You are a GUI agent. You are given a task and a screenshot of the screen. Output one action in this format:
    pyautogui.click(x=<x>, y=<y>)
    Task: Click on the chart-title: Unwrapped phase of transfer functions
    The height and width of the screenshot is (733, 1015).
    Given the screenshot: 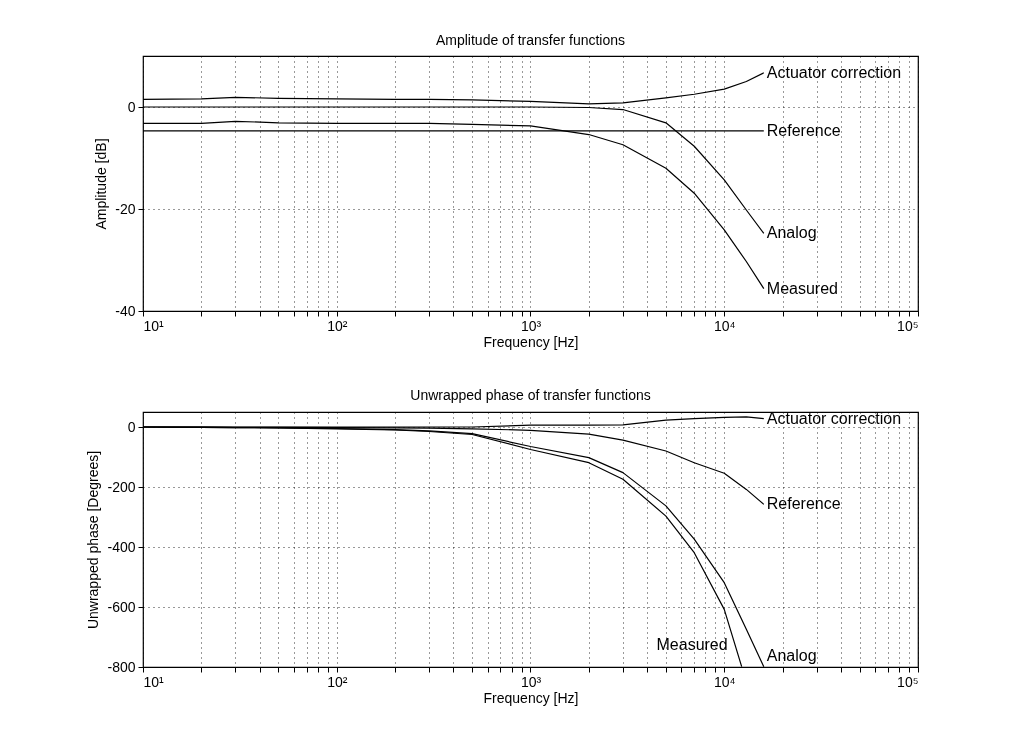 What is the action you would take?
    pyautogui.click(x=530, y=394)
    